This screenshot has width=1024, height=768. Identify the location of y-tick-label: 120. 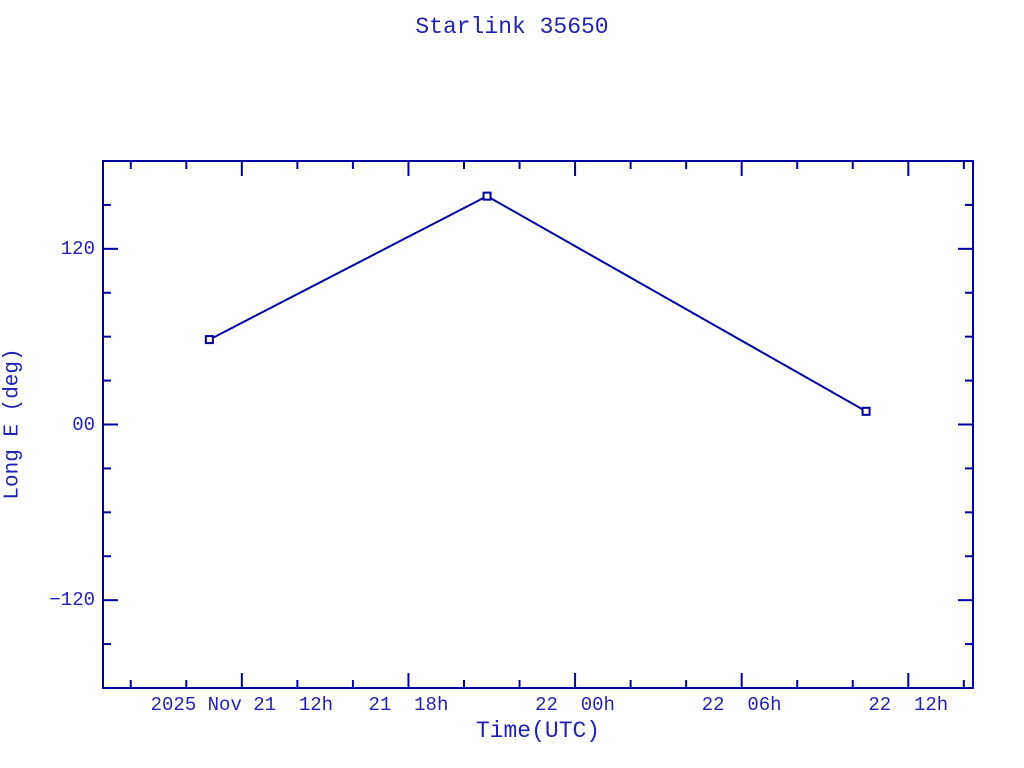
(77, 248).